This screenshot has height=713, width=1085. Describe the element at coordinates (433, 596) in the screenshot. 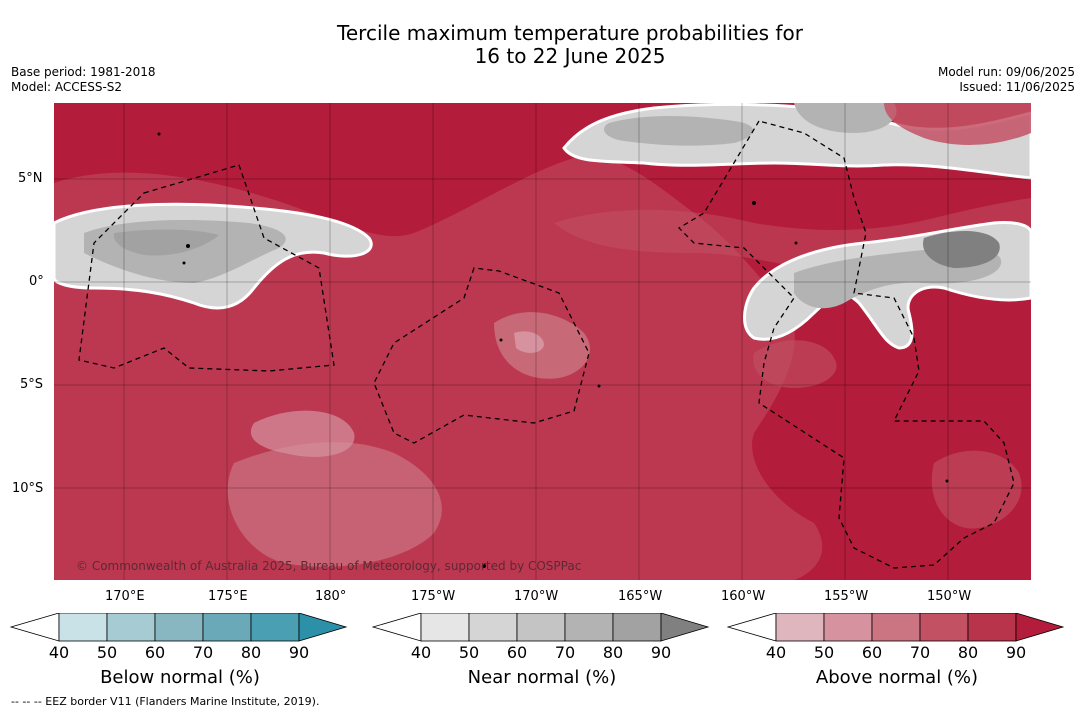

I see `lon-label-175w: 175°W` at that location.